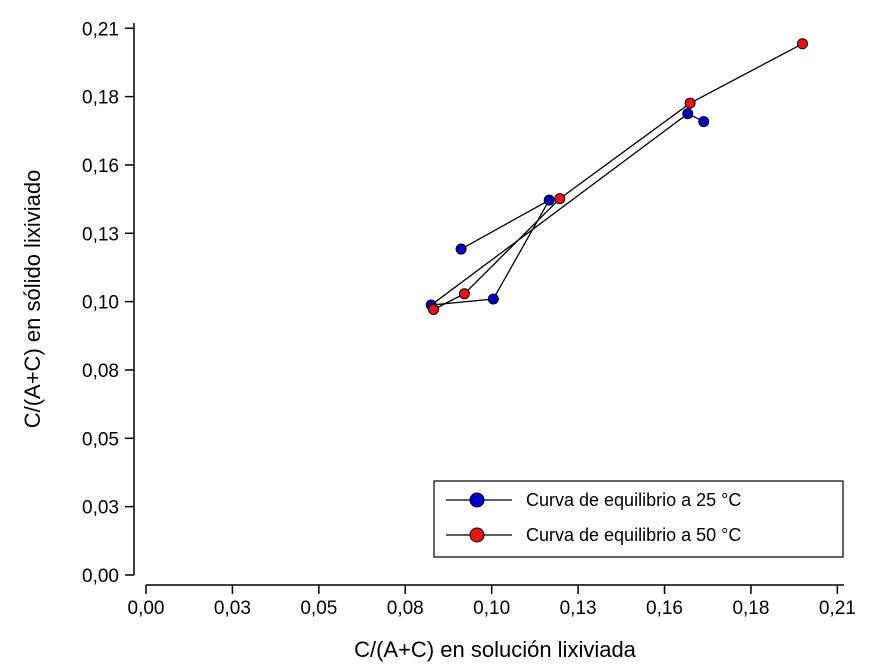  Describe the element at coordinates (664, 608) in the screenshot. I see `x-tick-label: 0,16` at that location.